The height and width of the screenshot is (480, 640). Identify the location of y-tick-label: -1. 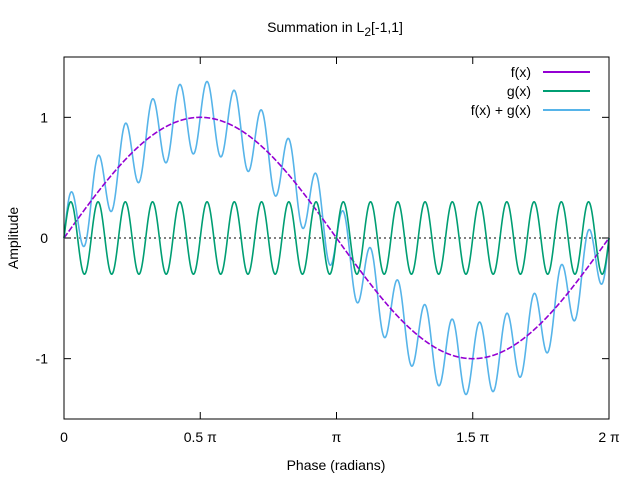
(42, 359).